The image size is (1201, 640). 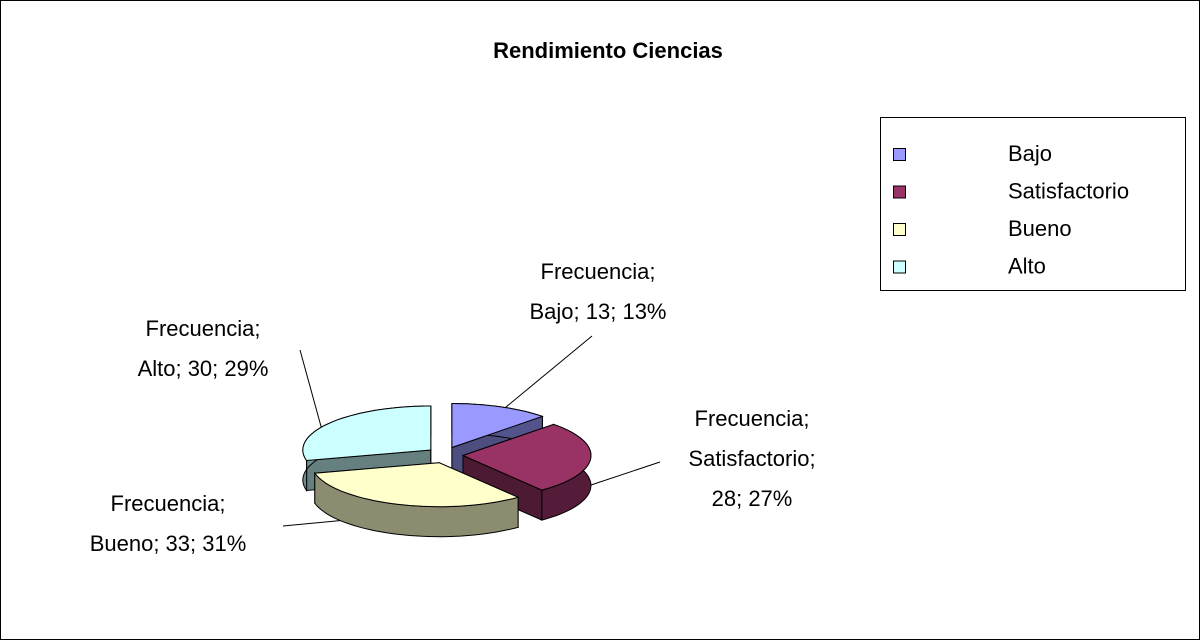 What do you see at coordinates (203, 368) in the screenshot?
I see `data-label: Alto; 30; 29%` at bounding box center [203, 368].